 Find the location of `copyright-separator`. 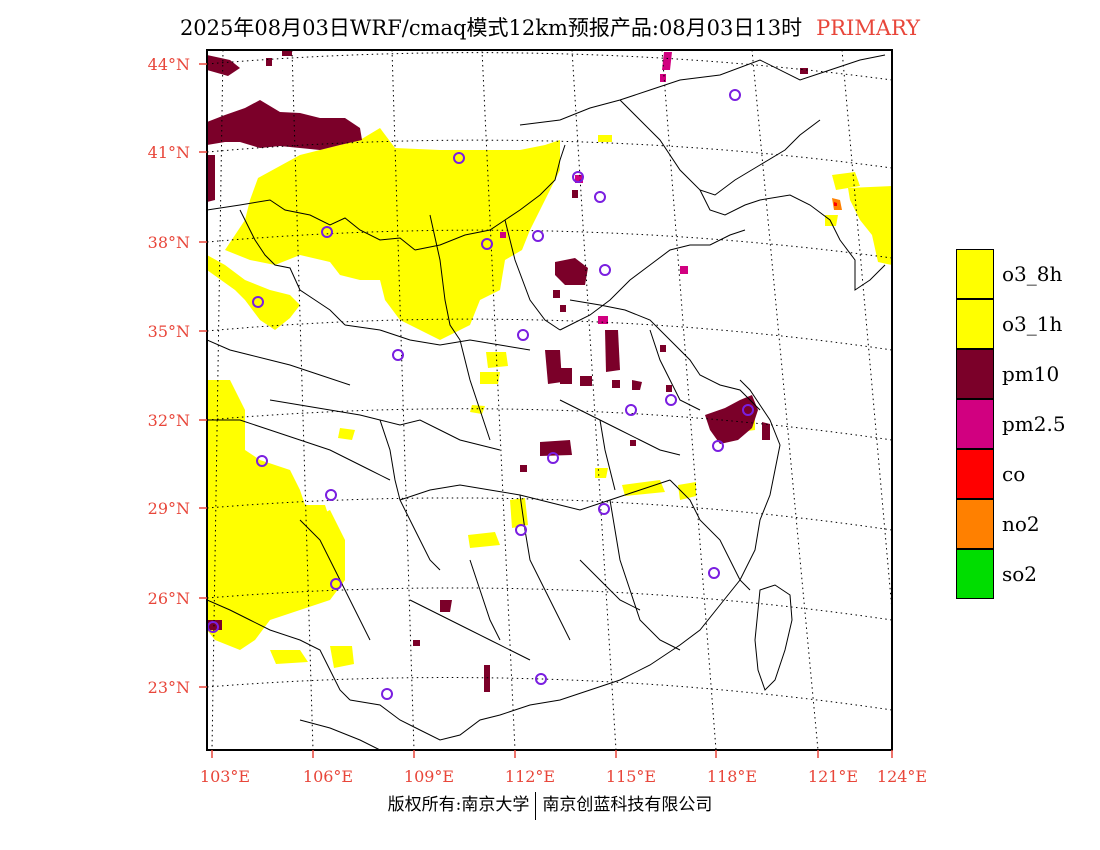

copyright-separator is located at coordinates (536, 805).